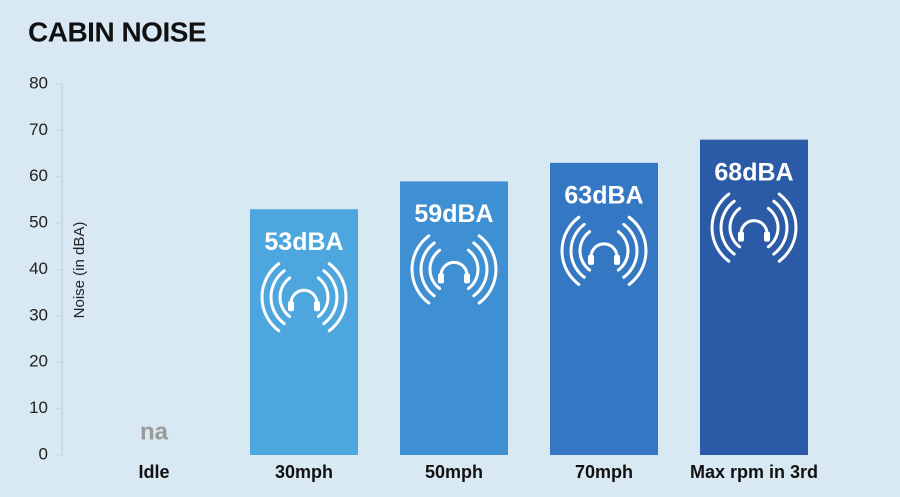 This screenshot has height=497, width=900. I want to click on x-tick-label: 50mph, so click(454, 472).